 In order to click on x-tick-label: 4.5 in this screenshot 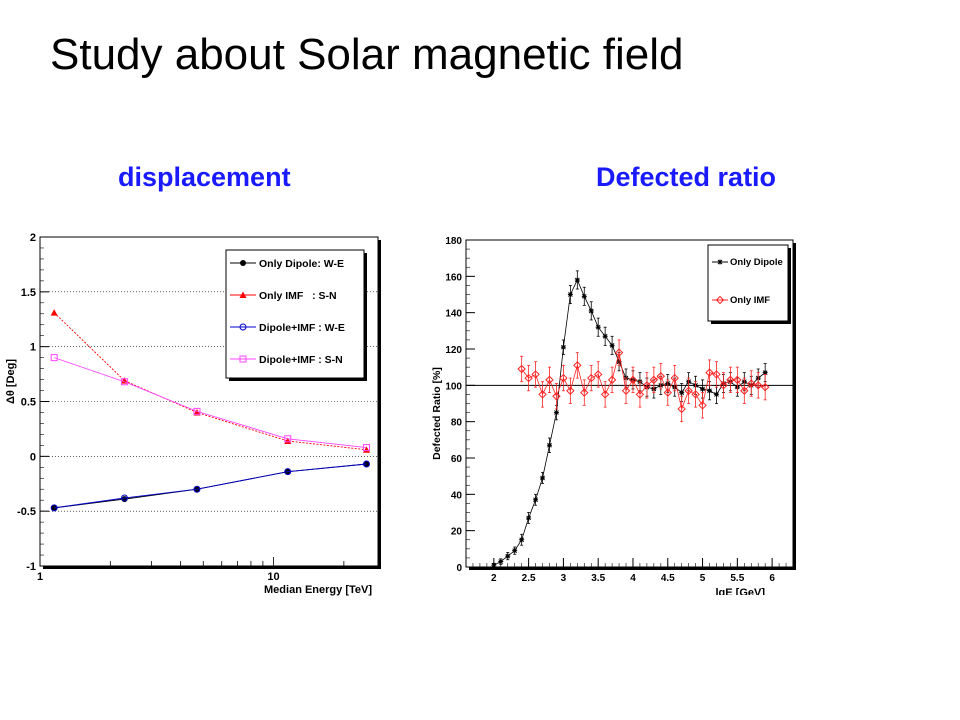, I will do `click(668, 578)`.